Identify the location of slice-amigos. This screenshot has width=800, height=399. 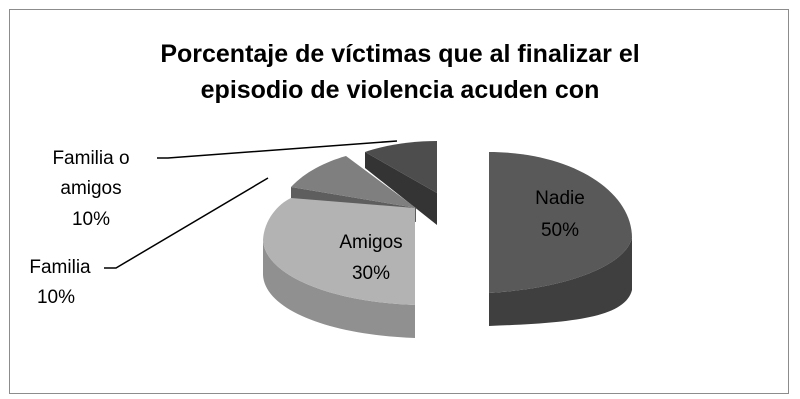
(339, 251).